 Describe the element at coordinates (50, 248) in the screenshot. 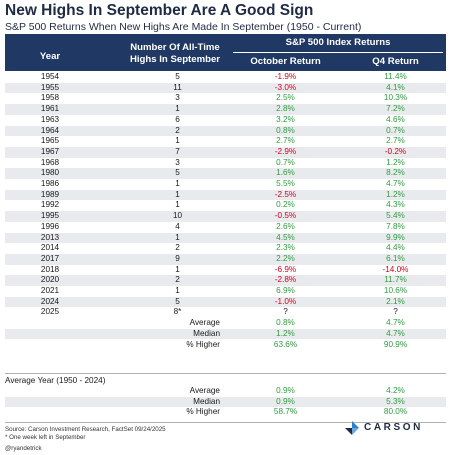

I see `cell-year: 2014` at that location.